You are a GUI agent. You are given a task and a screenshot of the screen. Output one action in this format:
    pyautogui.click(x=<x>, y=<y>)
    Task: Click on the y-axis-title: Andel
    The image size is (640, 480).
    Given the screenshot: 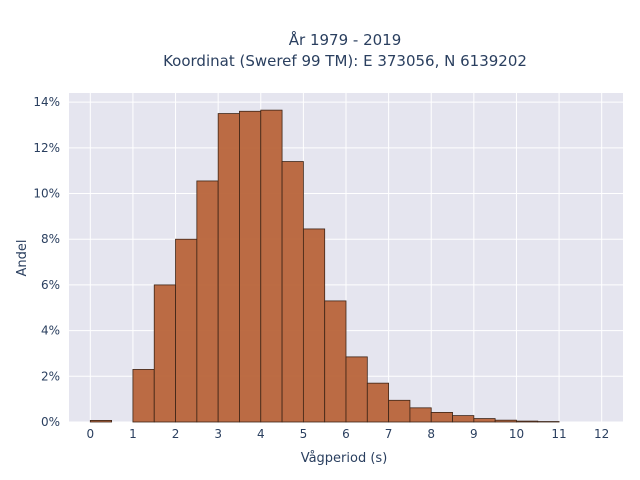 What is the action you would take?
    pyautogui.click(x=22, y=258)
    